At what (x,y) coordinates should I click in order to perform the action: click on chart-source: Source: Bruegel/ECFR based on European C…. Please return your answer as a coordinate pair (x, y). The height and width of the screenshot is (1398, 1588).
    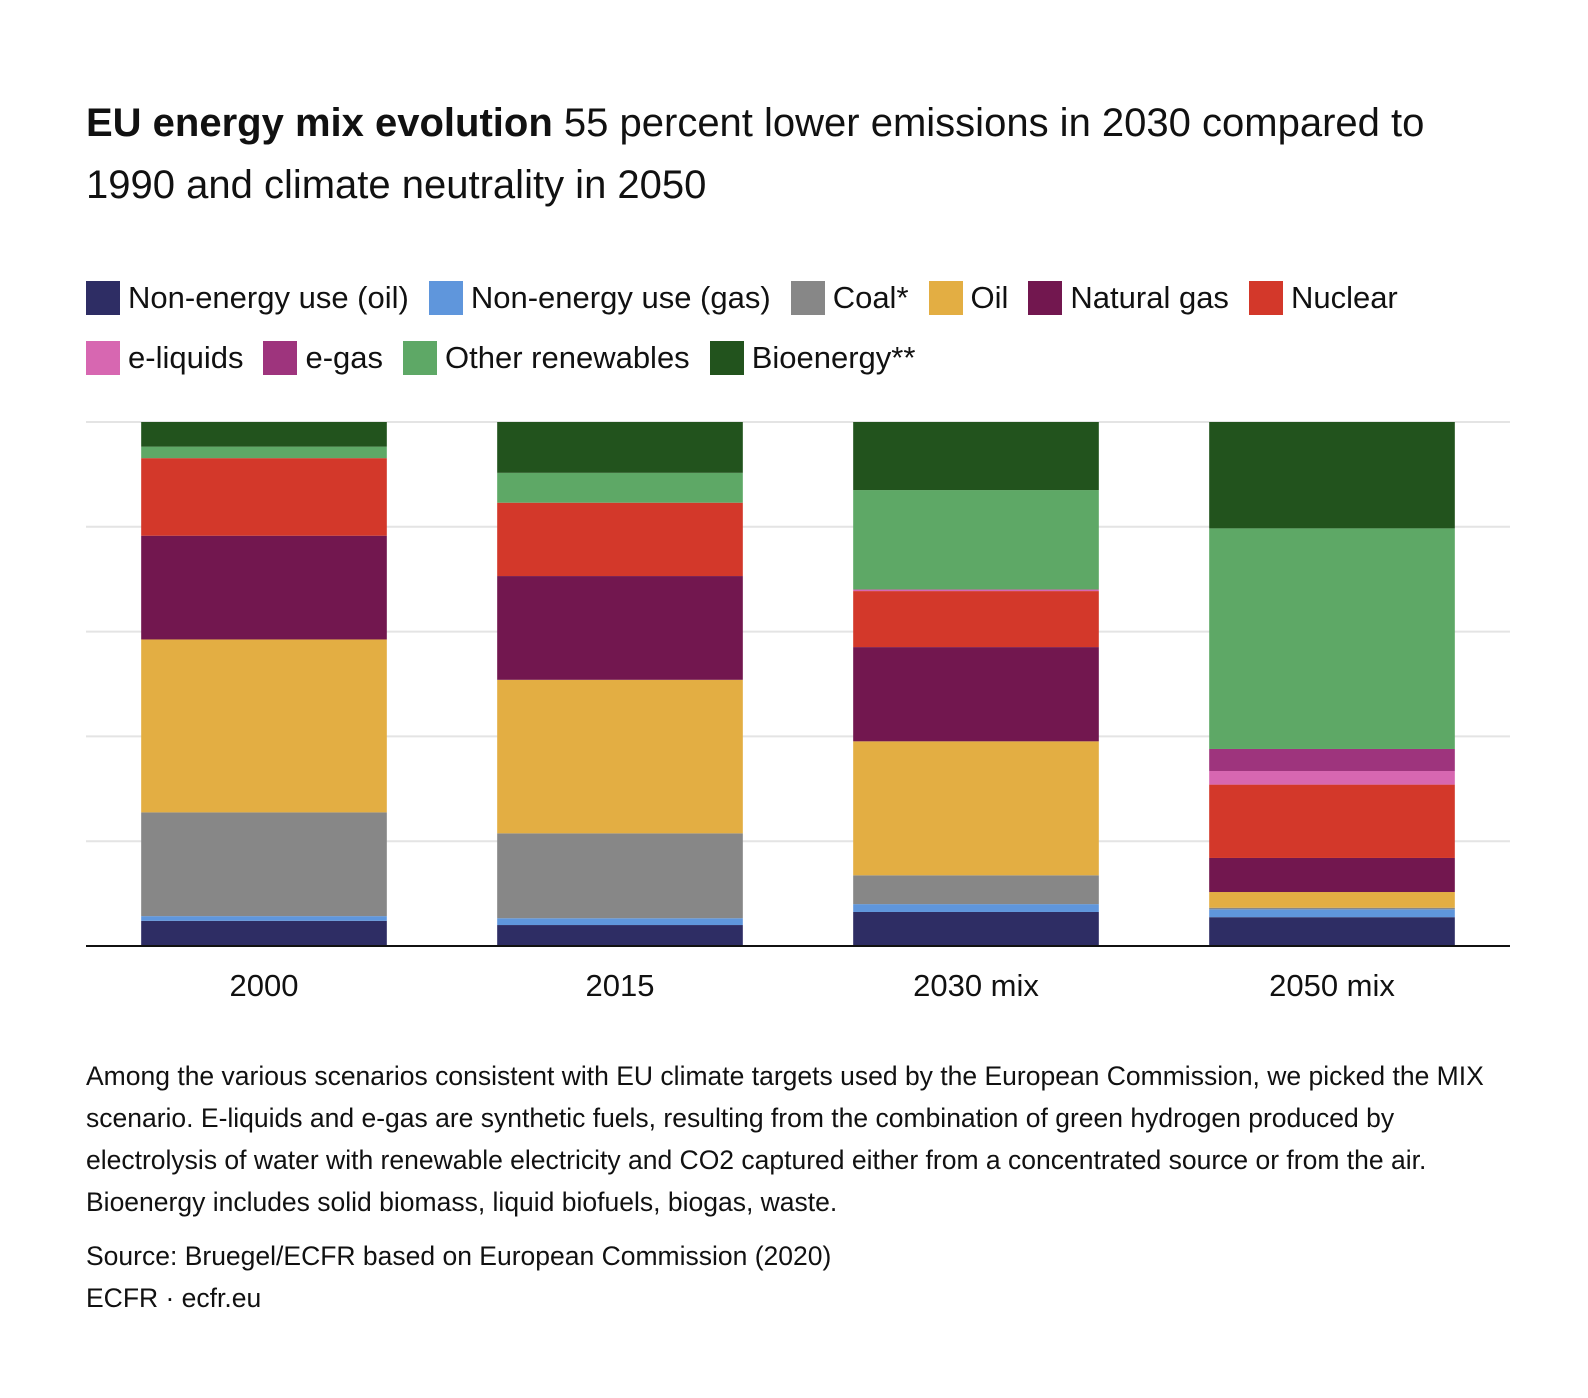
    Looking at the image, I should click on (459, 1256).